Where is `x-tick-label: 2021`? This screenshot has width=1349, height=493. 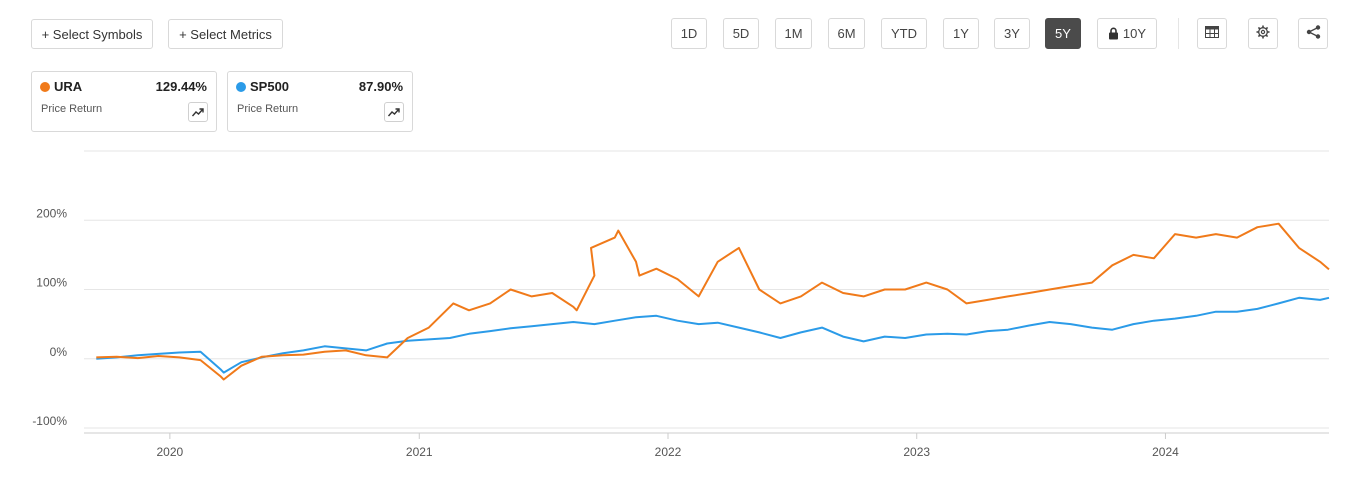
x-tick-label: 2021 is located at coordinates (419, 452).